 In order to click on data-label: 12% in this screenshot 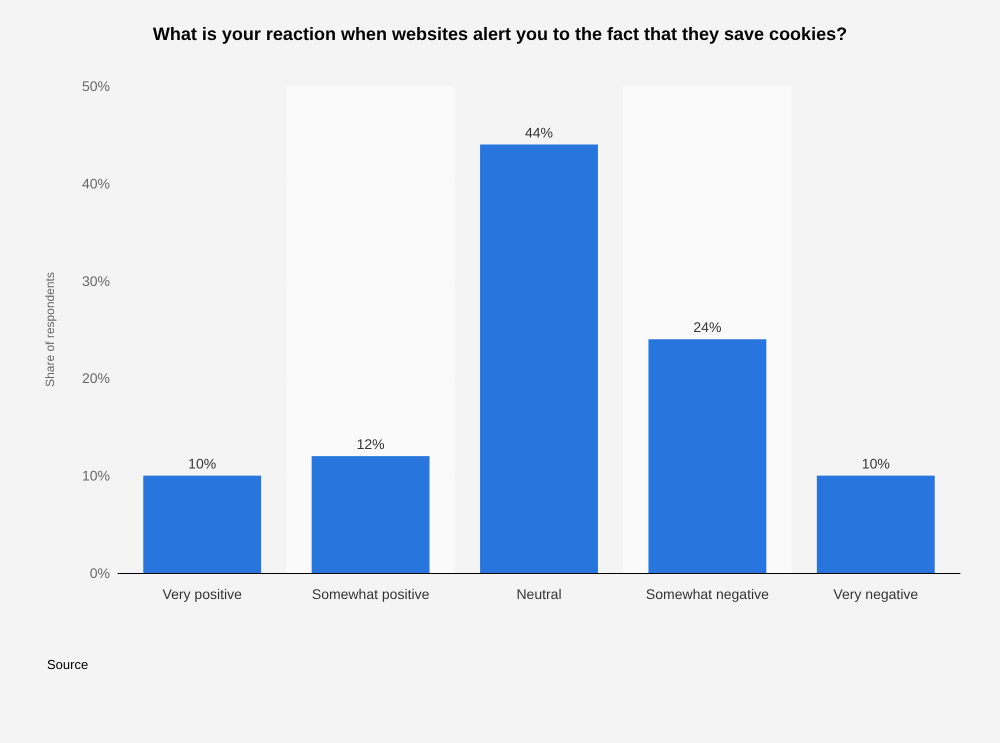, I will do `click(370, 444)`.